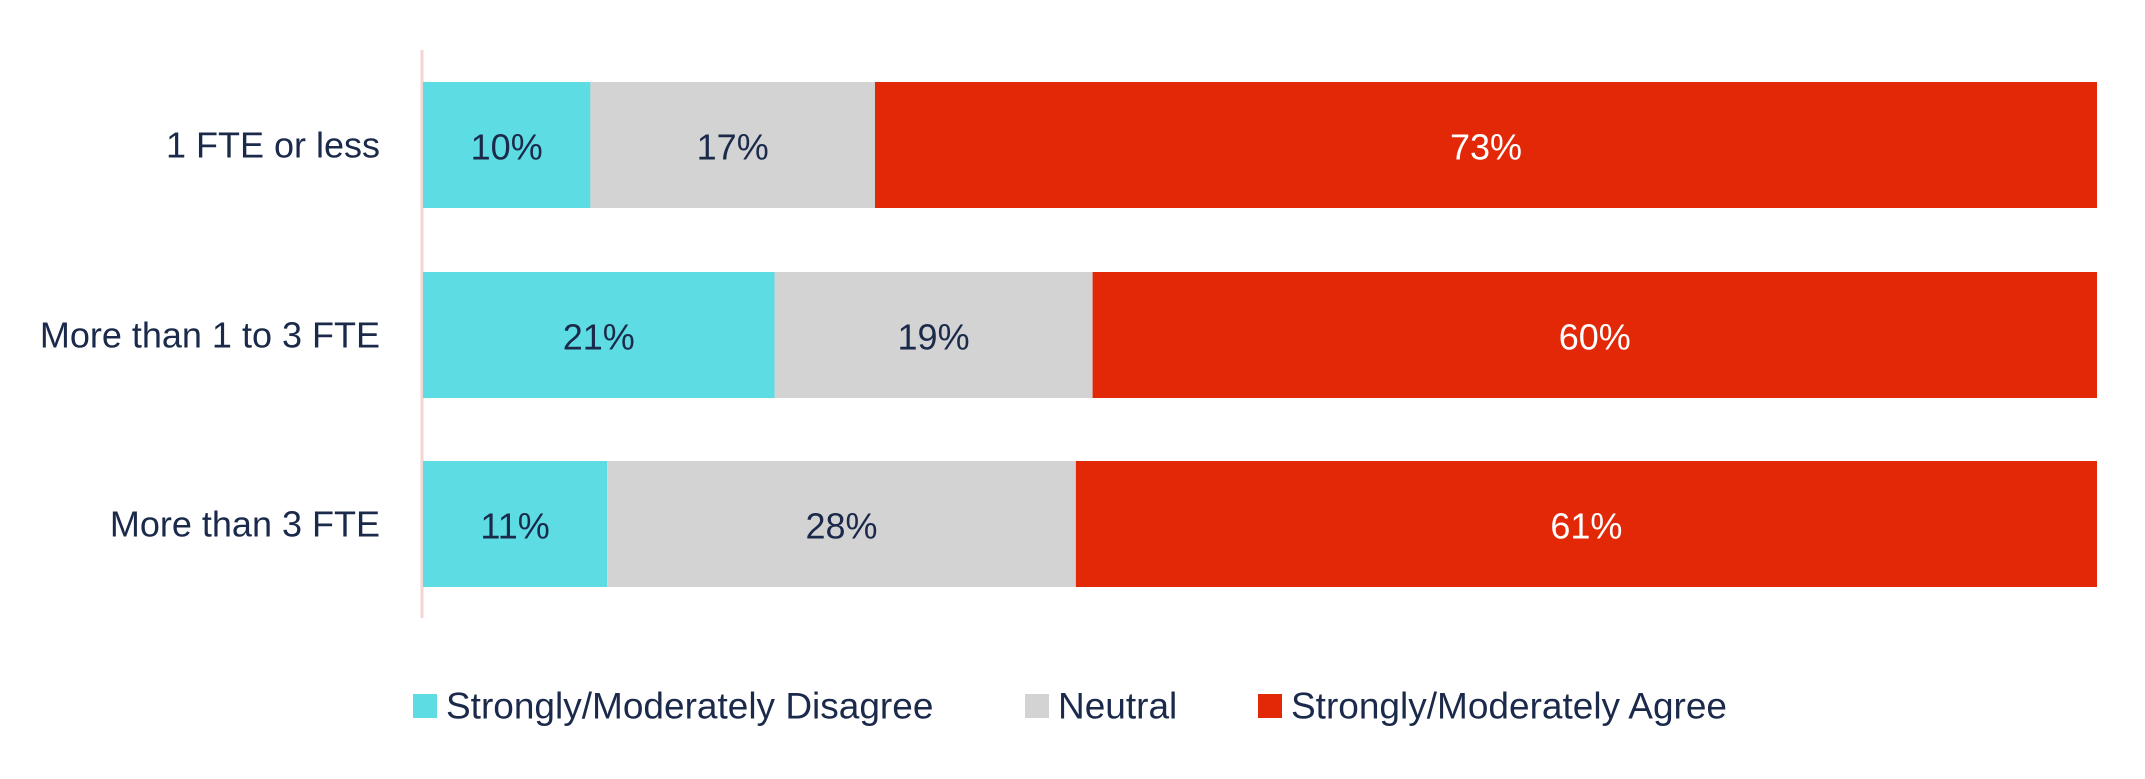  What do you see at coordinates (599, 337) in the screenshot?
I see `data-label: 21%` at bounding box center [599, 337].